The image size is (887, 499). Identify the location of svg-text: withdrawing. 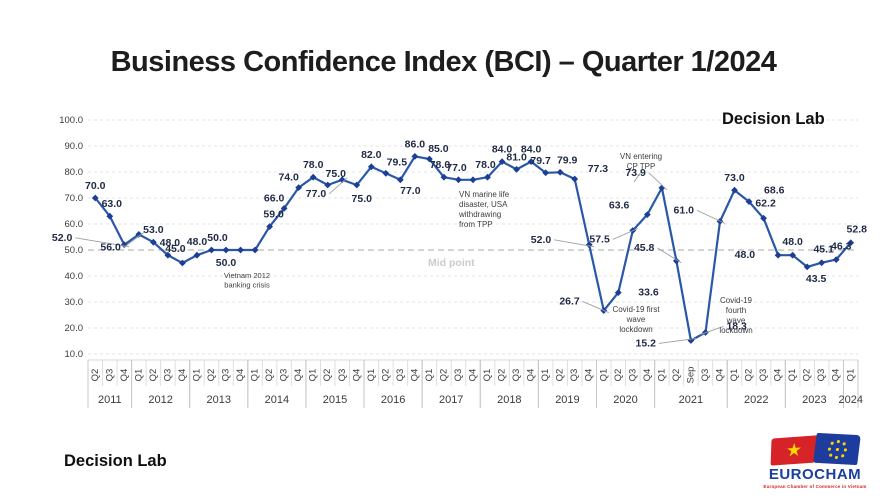
(479, 214).